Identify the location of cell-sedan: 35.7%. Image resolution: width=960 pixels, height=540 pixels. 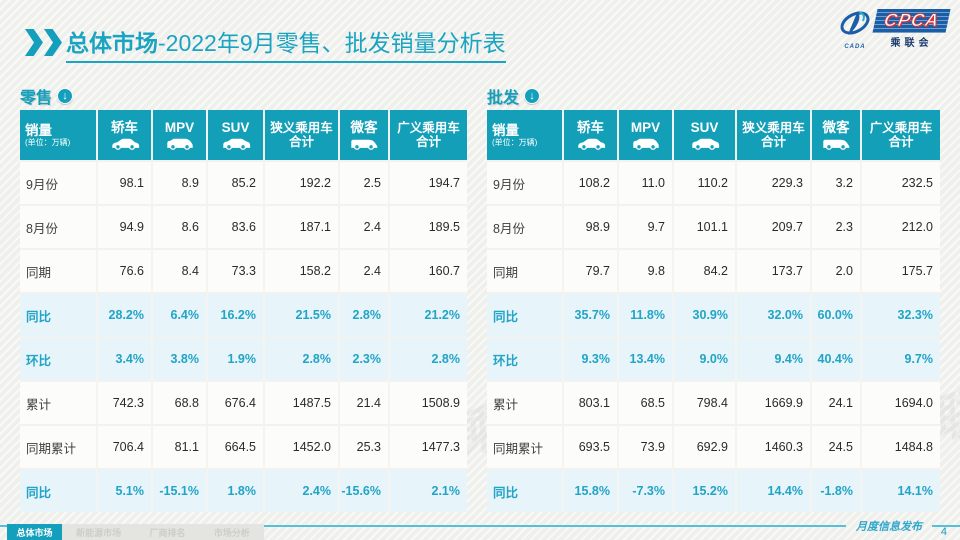
(589, 314).